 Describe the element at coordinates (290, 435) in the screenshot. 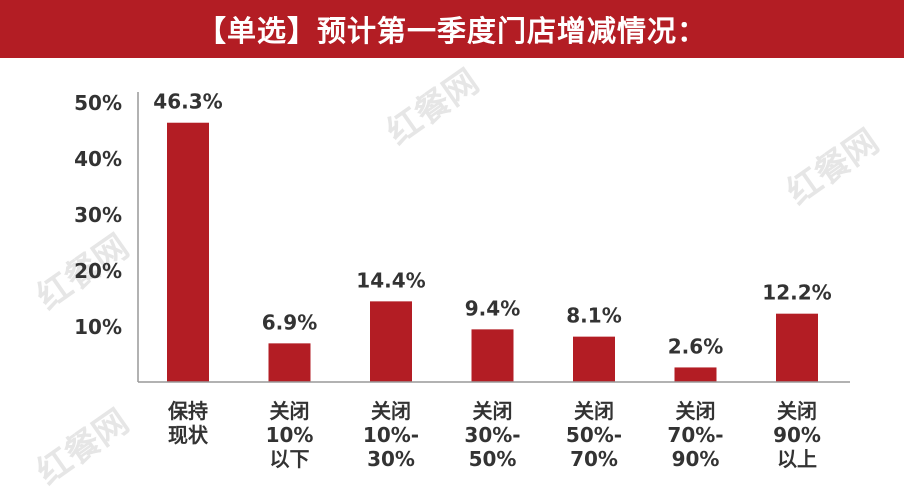

I see `x-tick-label: 关闭 10%以下` at that location.